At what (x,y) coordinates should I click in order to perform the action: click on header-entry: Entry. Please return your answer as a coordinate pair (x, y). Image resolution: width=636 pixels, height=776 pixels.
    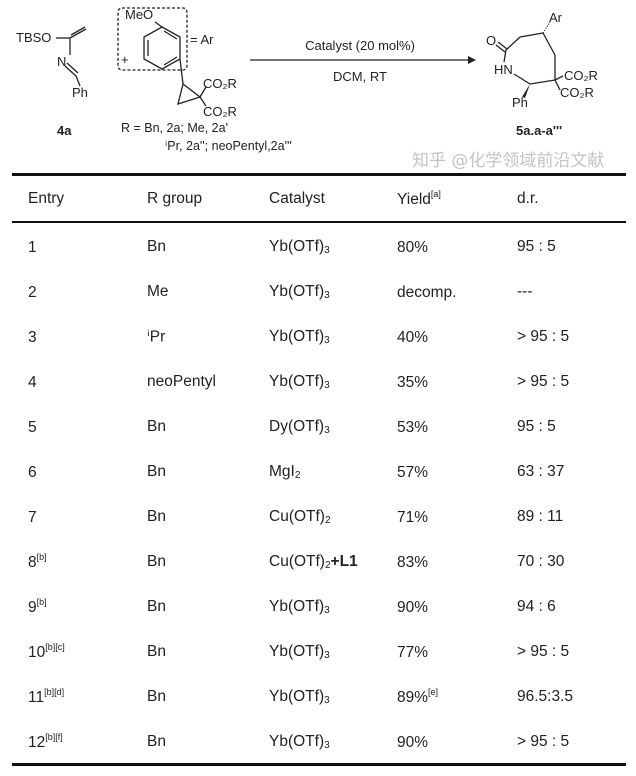
    Looking at the image, I should click on (46, 198).